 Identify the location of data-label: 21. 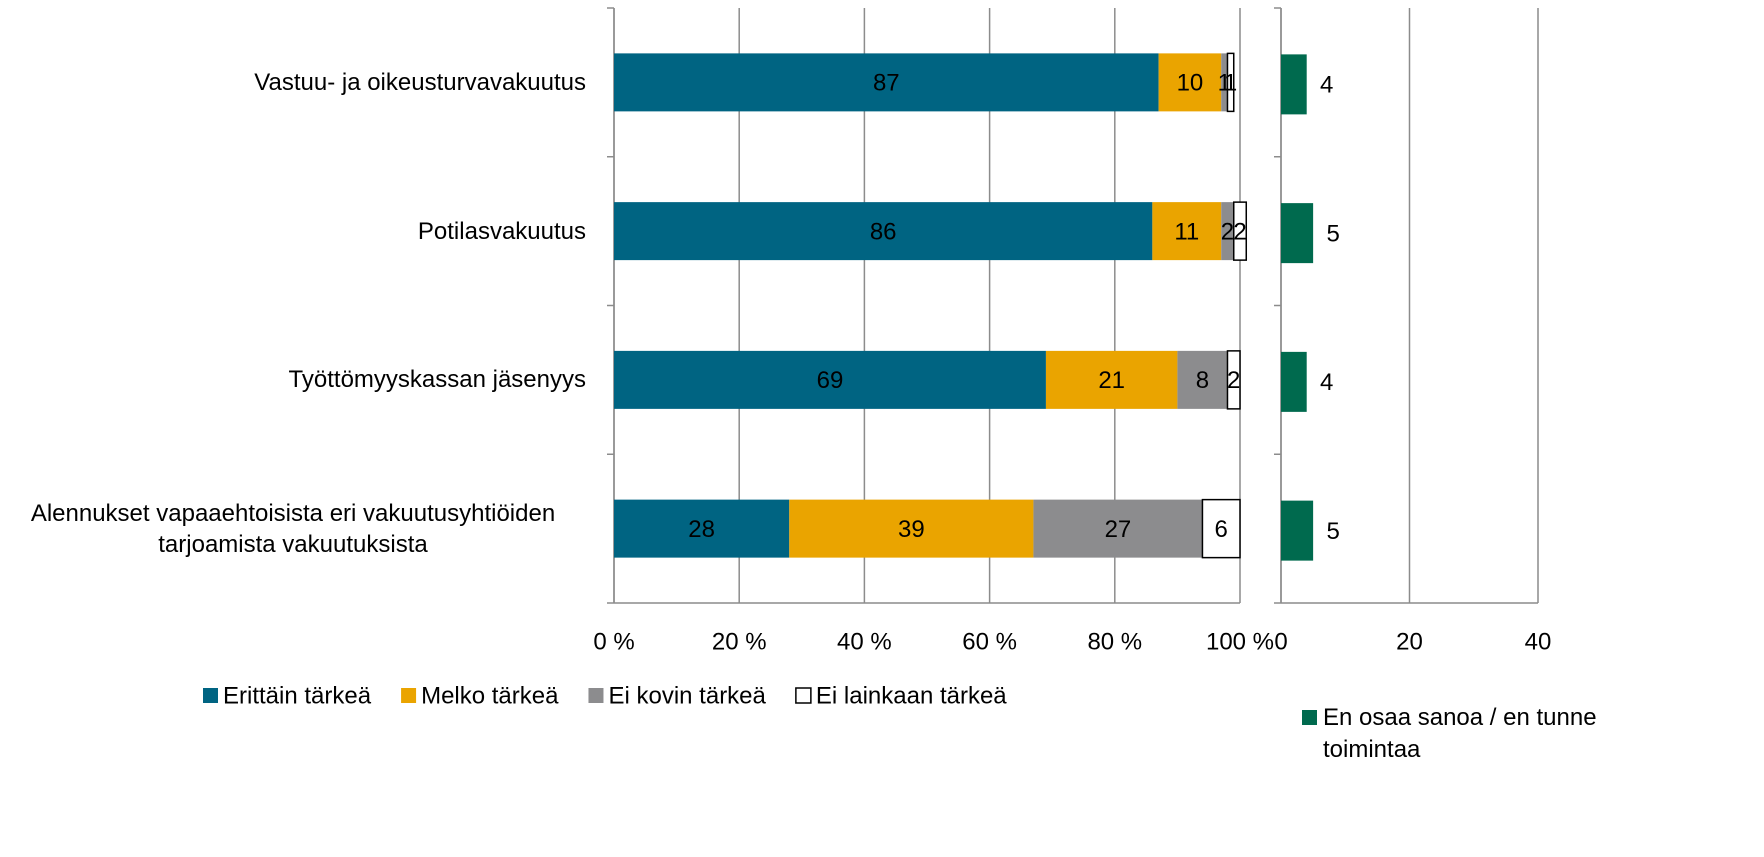
(1111, 380).